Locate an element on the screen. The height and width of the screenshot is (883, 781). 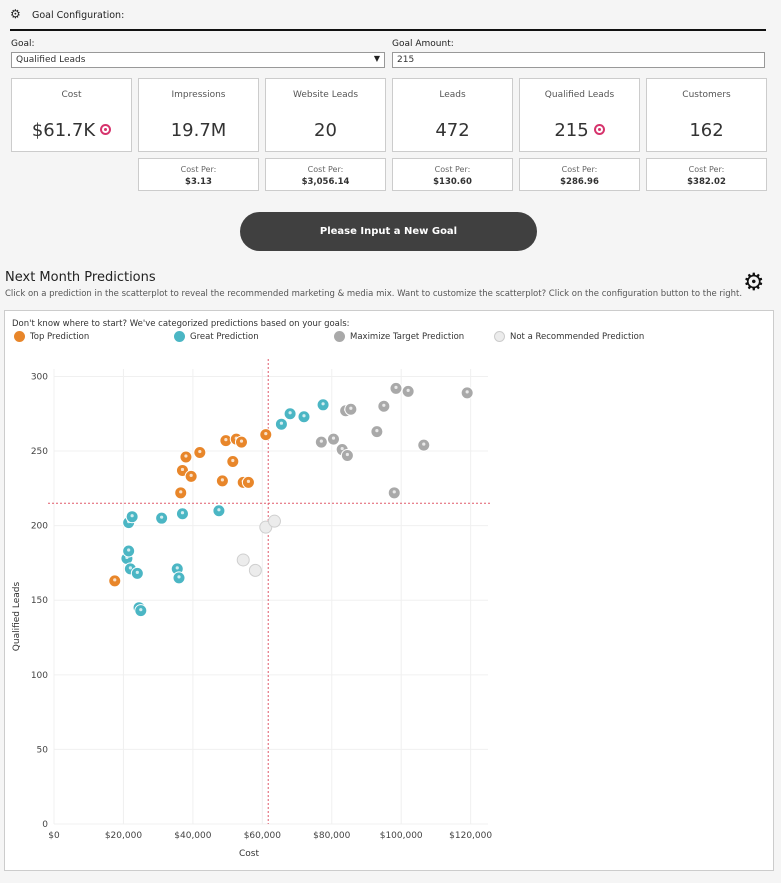
goal-label: Goal: is located at coordinates (23, 44).